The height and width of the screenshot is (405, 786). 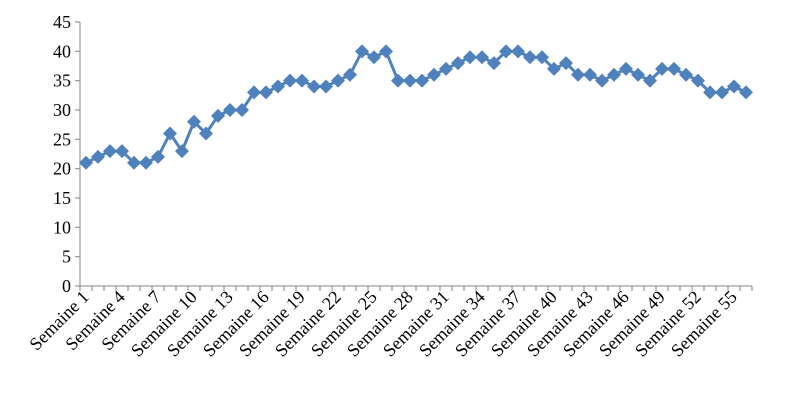 I want to click on y-tick-label: 40, so click(x=62, y=51).